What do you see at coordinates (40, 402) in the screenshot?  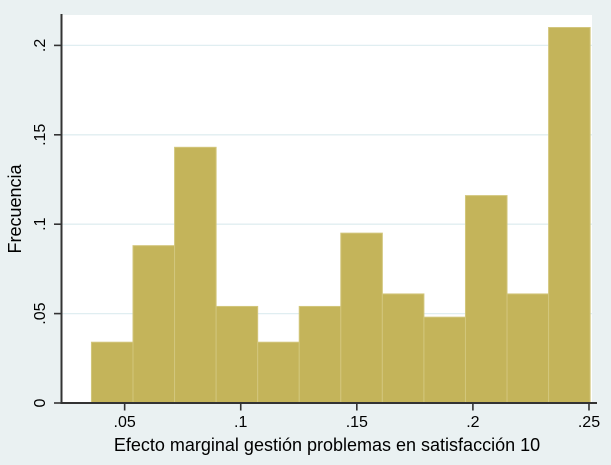 I see `y-tick-label: 0` at bounding box center [40, 402].